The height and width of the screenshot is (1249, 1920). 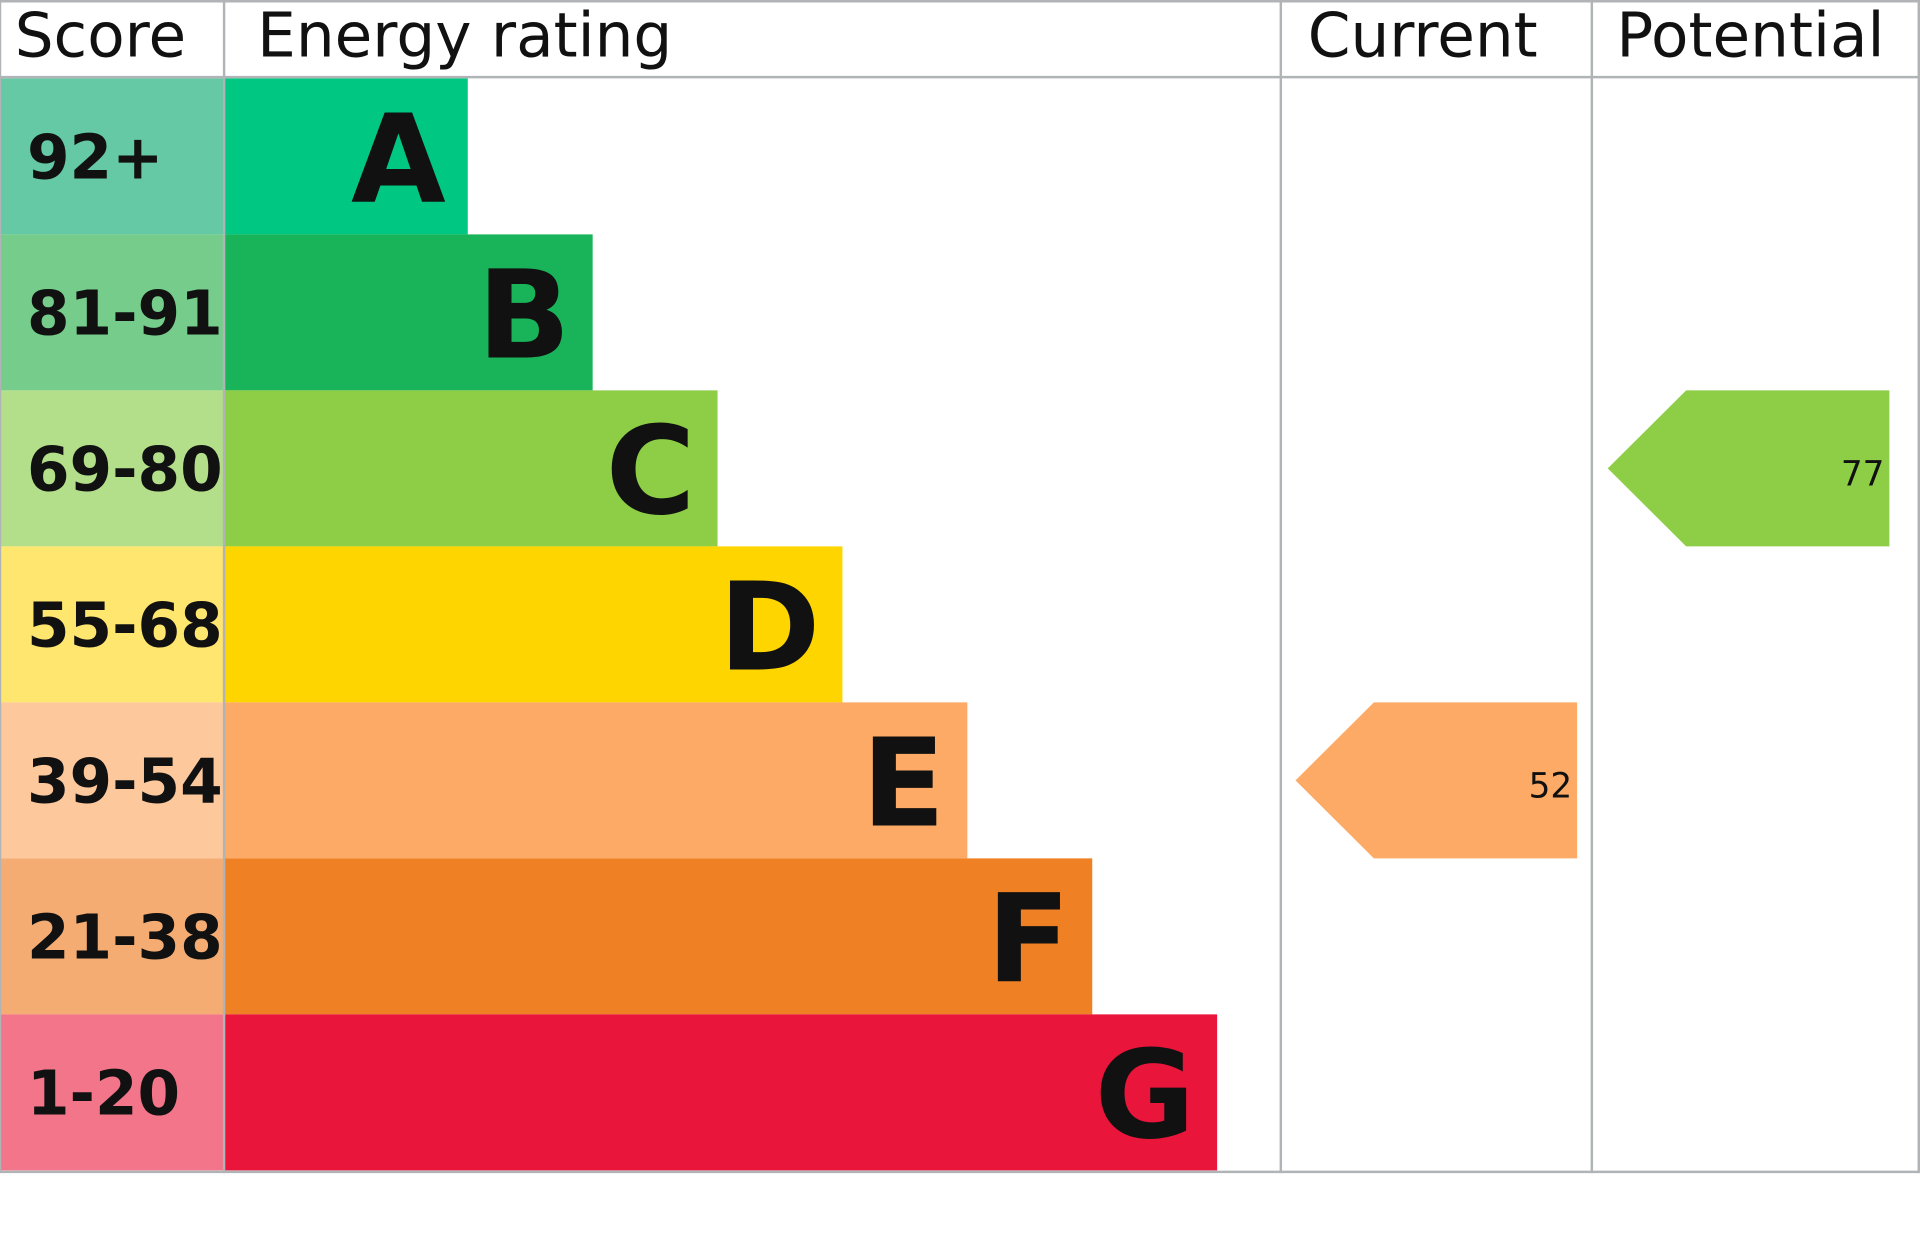 I want to click on score-range-F: 21-38, so click(x=125, y=937).